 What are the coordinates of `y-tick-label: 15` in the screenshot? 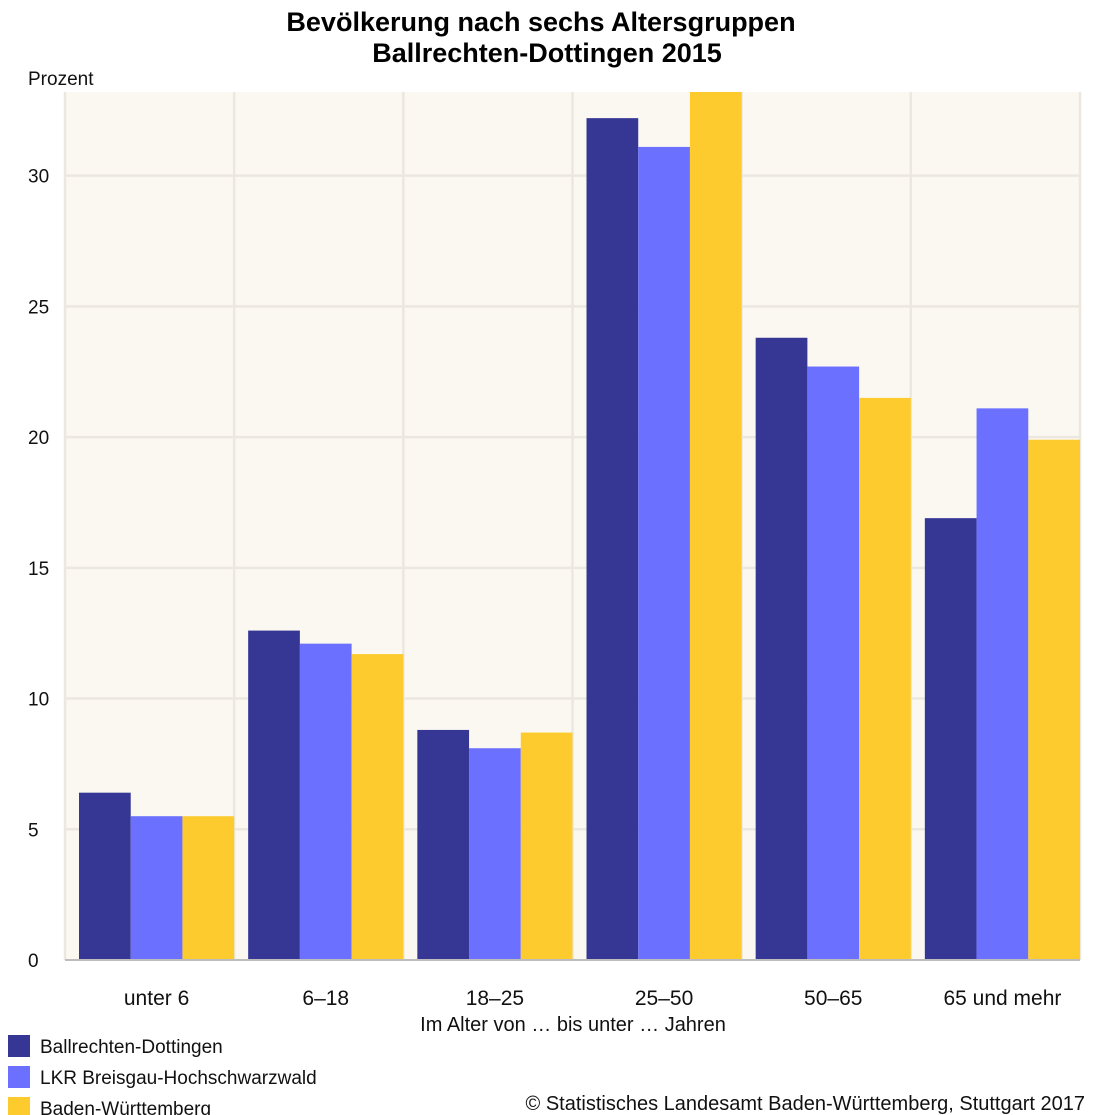 It's located at (38, 569).